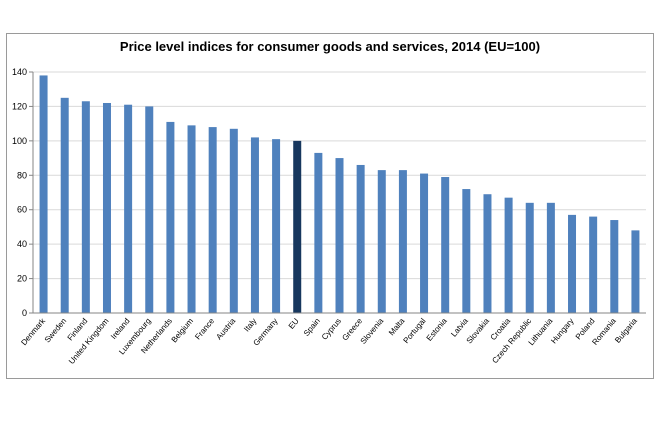  I want to click on x-category-label: France, so click(204, 328).